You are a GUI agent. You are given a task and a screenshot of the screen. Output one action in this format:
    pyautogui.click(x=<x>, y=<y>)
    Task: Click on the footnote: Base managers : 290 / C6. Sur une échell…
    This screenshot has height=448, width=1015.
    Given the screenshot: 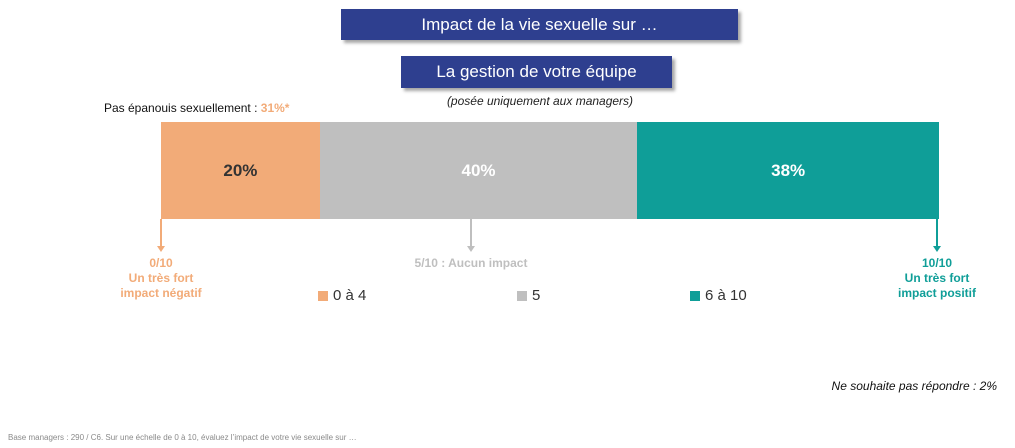 What is the action you would take?
    pyautogui.click(x=182, y=437)
    